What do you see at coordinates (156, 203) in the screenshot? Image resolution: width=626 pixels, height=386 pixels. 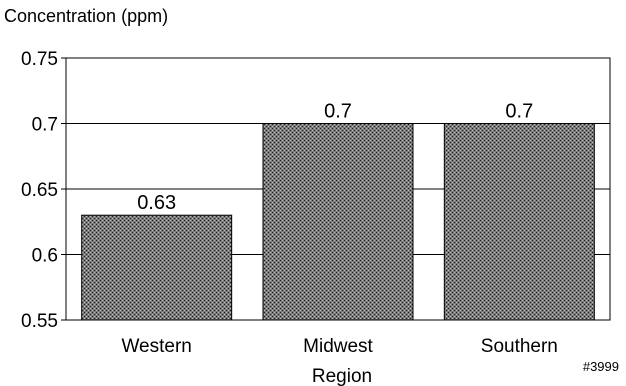 I see `data-label: 0.63` at bounding box center [156, 203].